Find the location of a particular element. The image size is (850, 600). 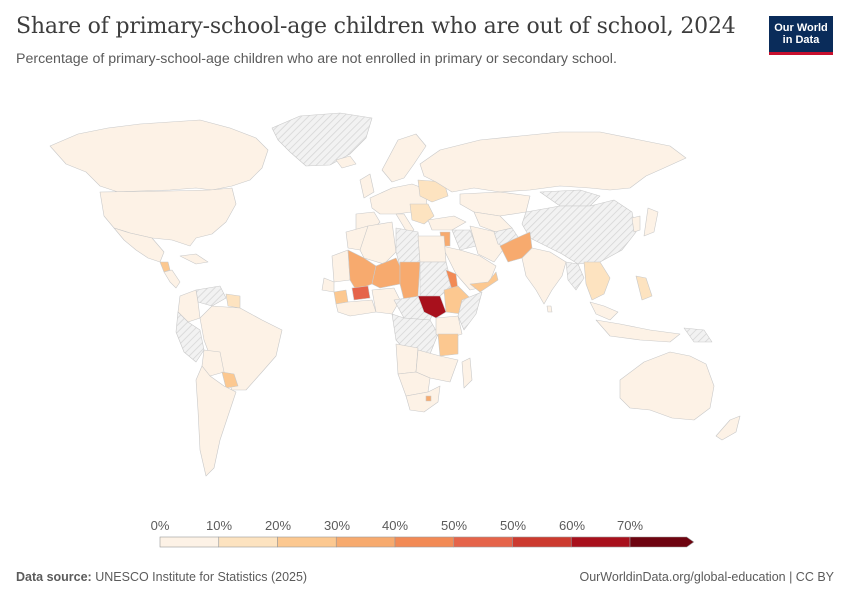

owid-logo: Our World in Data is located at coordinates (801, 35).